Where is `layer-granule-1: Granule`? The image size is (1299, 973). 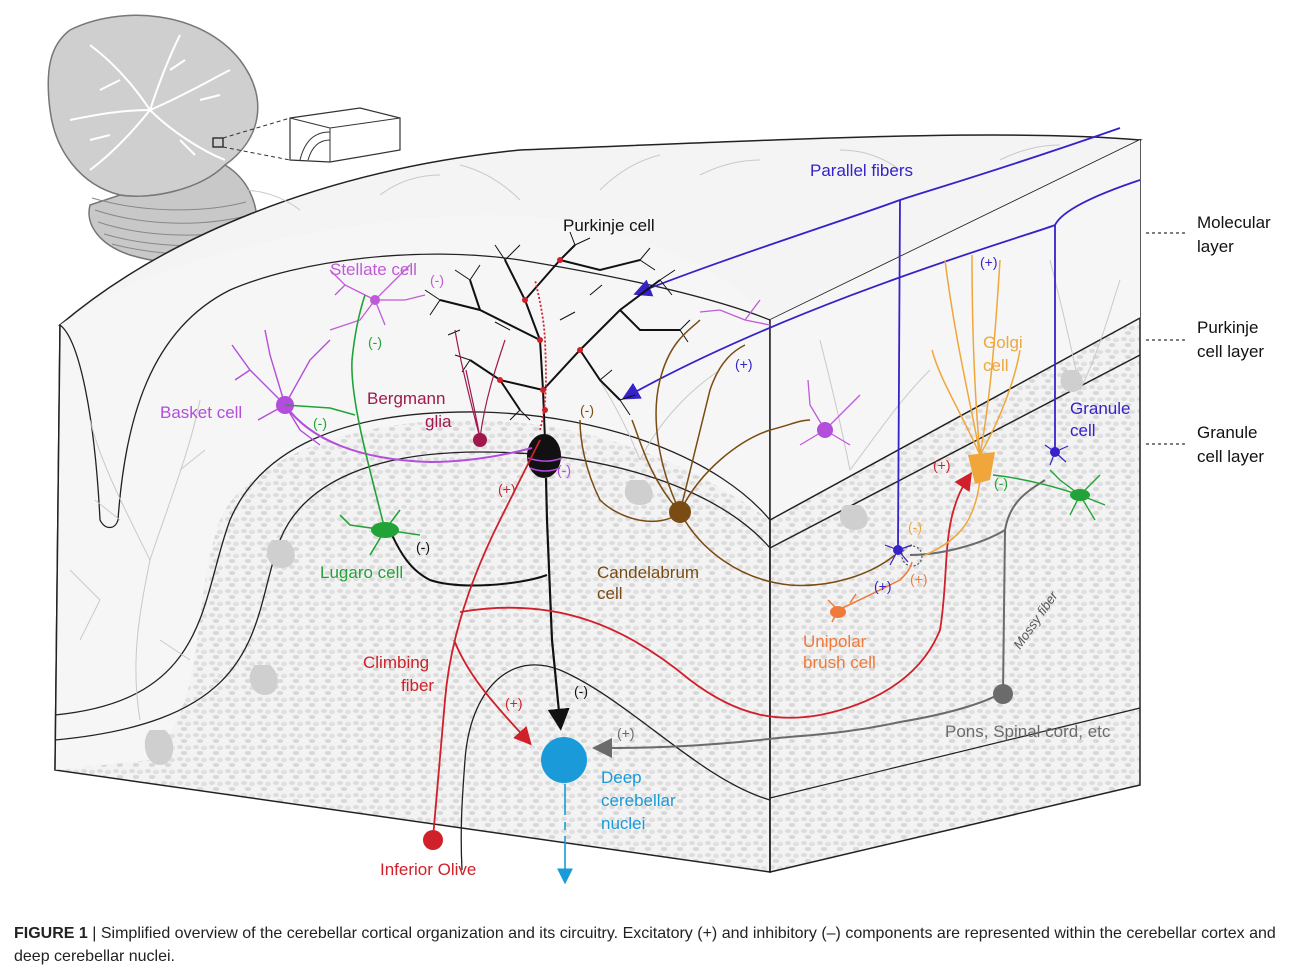
layer-granule-1: Granule is located at coordinates (1227, 432).